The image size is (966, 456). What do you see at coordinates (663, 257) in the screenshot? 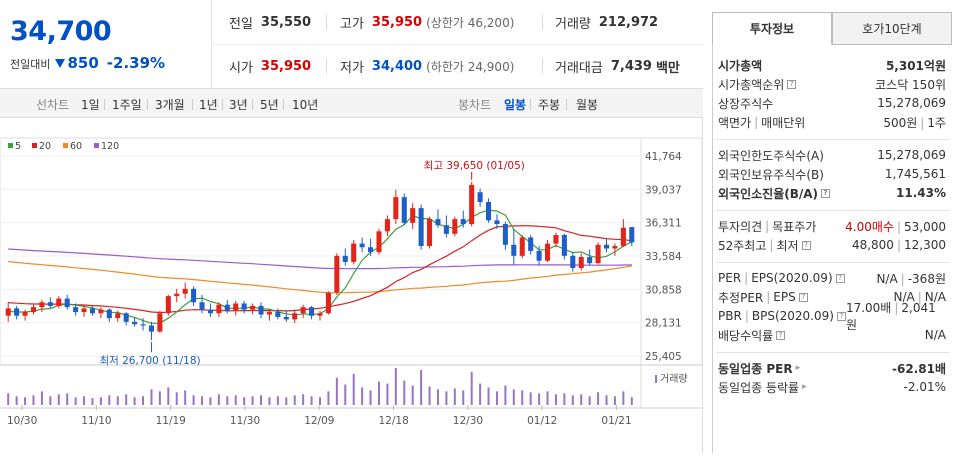
I see `y-tick-label: 33,584` at bounding box center [663, 257].